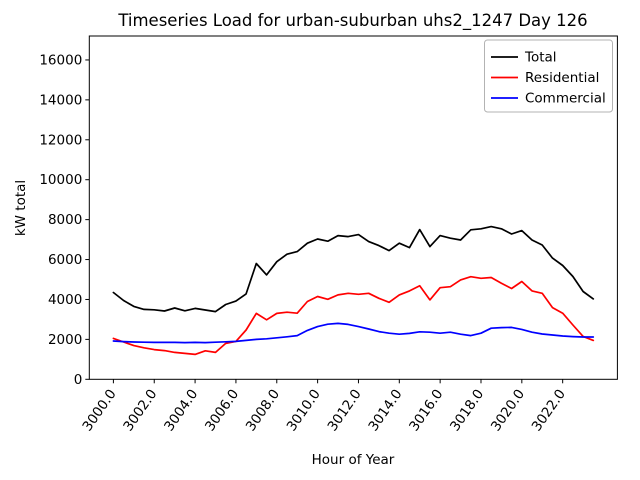 This screenshot has width=640, height=480. Describe the element at coordinates (565, 99) in the screenshot. I see `legend-label-commercial: Commercial` at that location.